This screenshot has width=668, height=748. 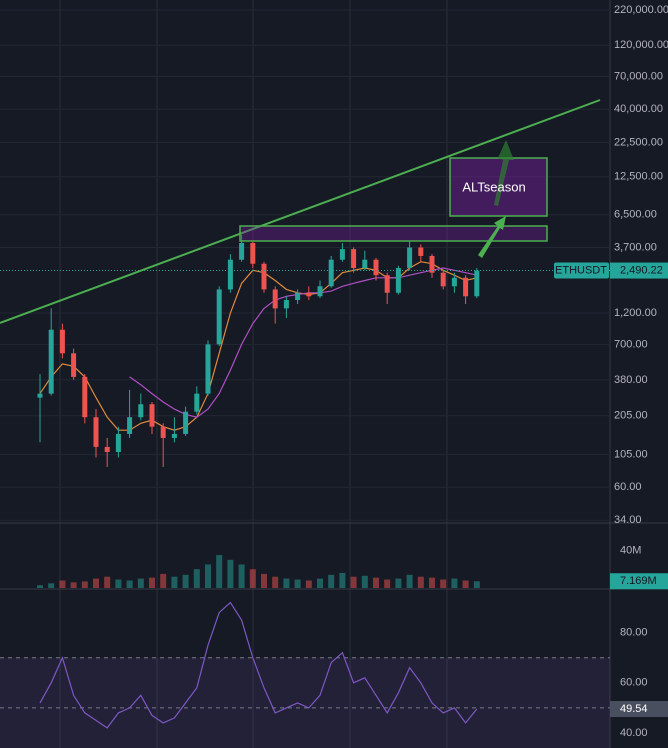 I want to click on annotation: ALTseason, so click(x=493, y=186).